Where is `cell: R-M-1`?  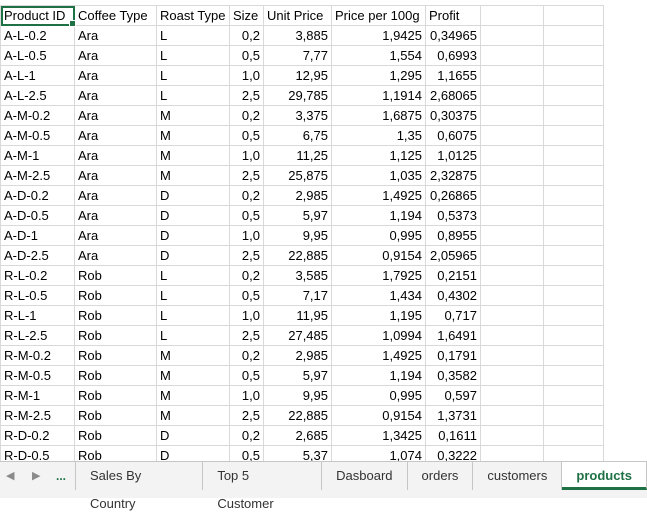
cell: R-M-1 is located at coordinates (37, 395).